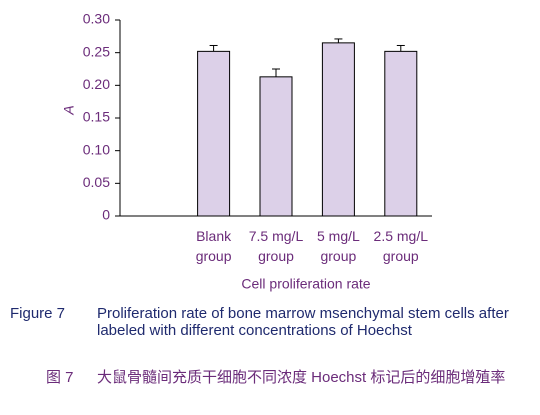 Image resolution: width=540 pixels, height=415 pixels. What do you see at coordinates (96, 51) in the screenshot?
I see `y-tick-label: 0.25` at bounding box center [96, 51].